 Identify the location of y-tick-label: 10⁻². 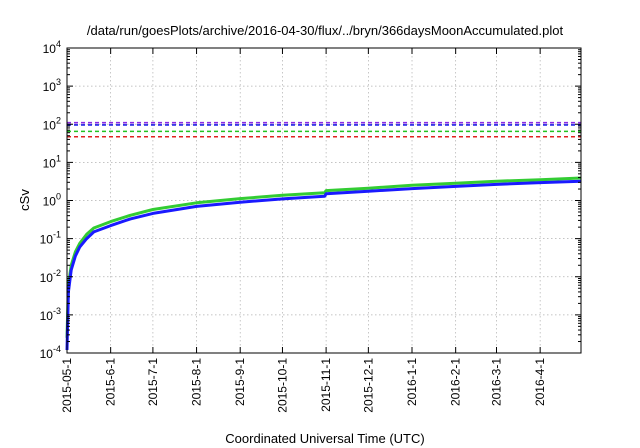
(50, 276).